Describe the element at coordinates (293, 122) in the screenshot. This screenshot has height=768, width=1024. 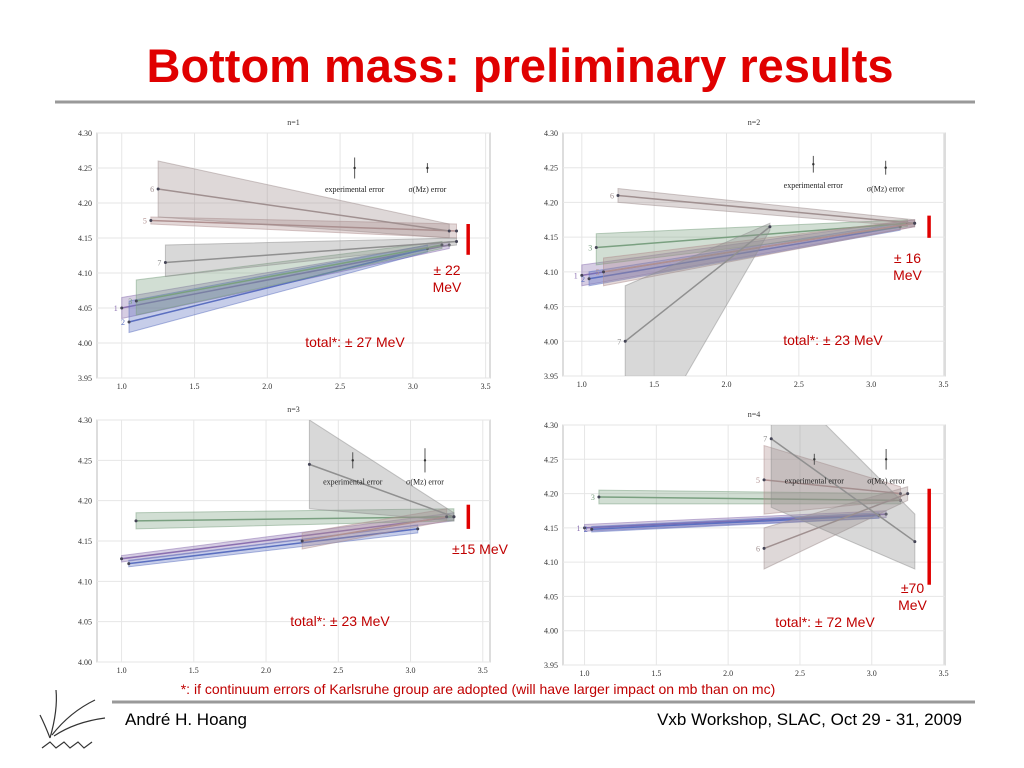
I see `chart-title: n=1` at that location.